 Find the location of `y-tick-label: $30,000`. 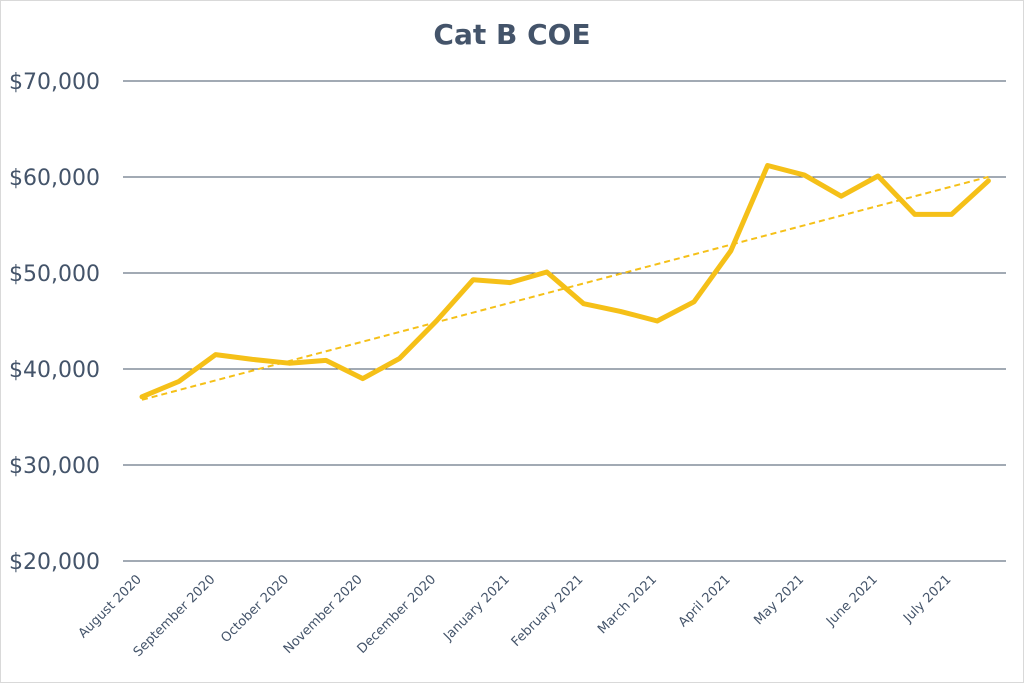

y-tick-label: $30,000 is located at coordinates (54, 466).